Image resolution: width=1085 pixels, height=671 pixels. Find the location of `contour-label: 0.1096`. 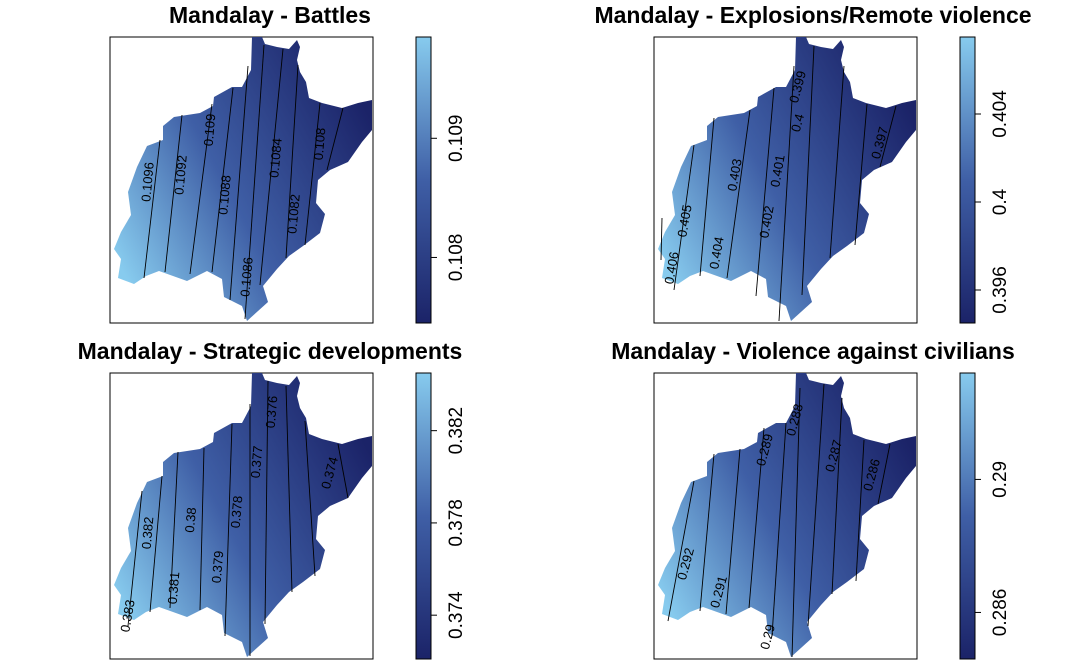

contour-label: 0.1096 is located at coordinates (147, 181).